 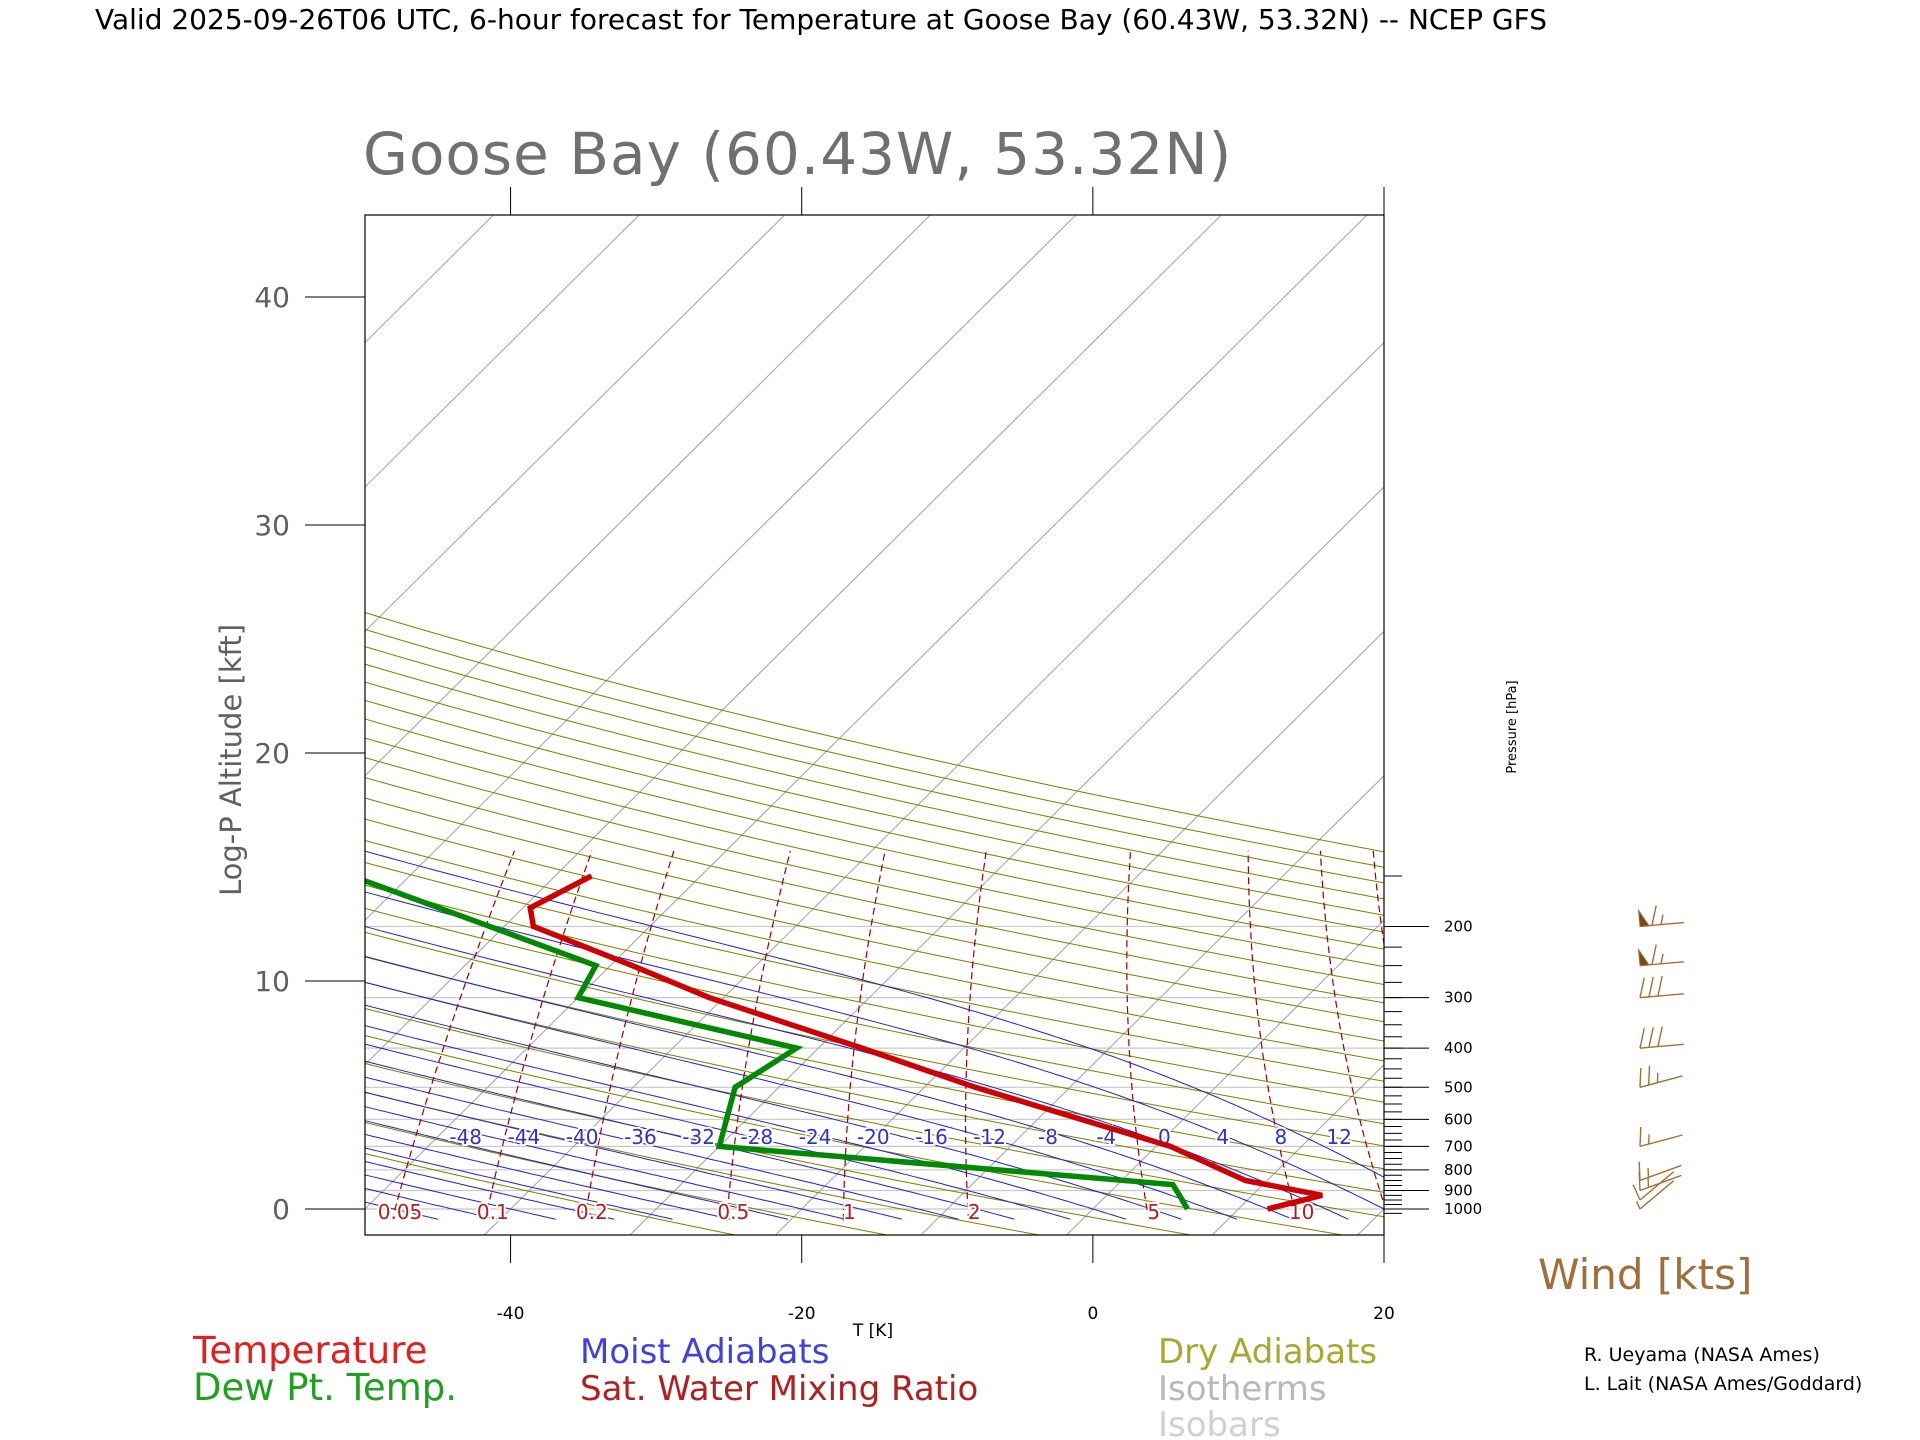 I want to click on pressure-tick-label: 400, so click(x=1458, y=1048).